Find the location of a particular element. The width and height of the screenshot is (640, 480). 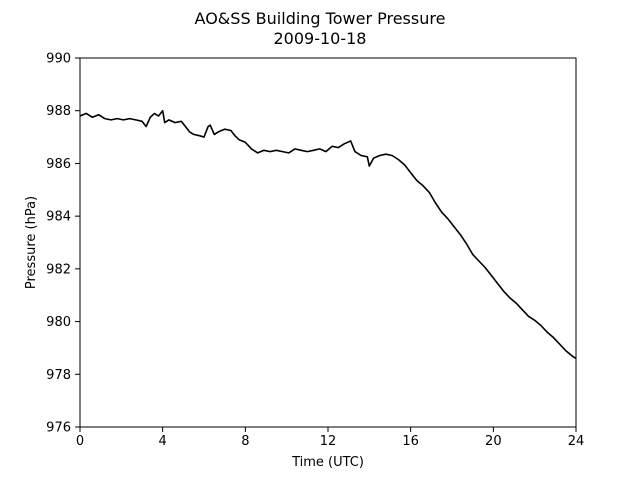

x-tick-label: 0 is located at coordinates (80, 441).